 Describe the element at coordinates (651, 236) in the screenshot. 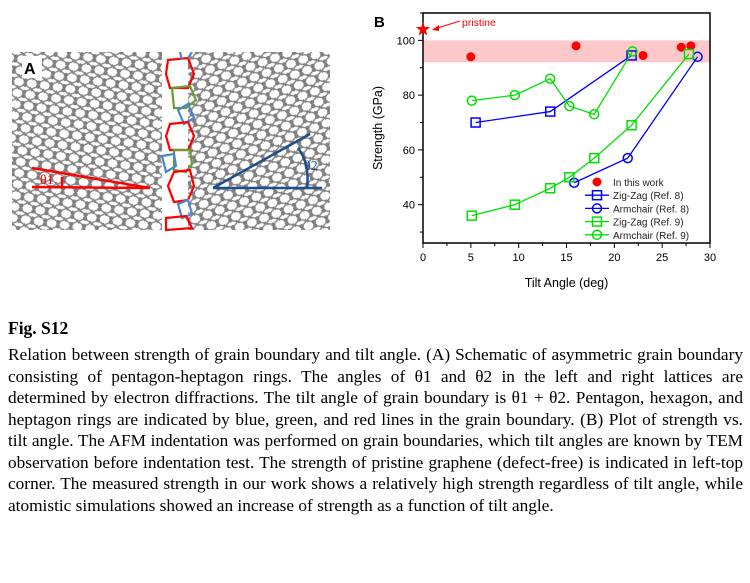

I see `legend-label: Armchair (Ref. 9)` at that location.